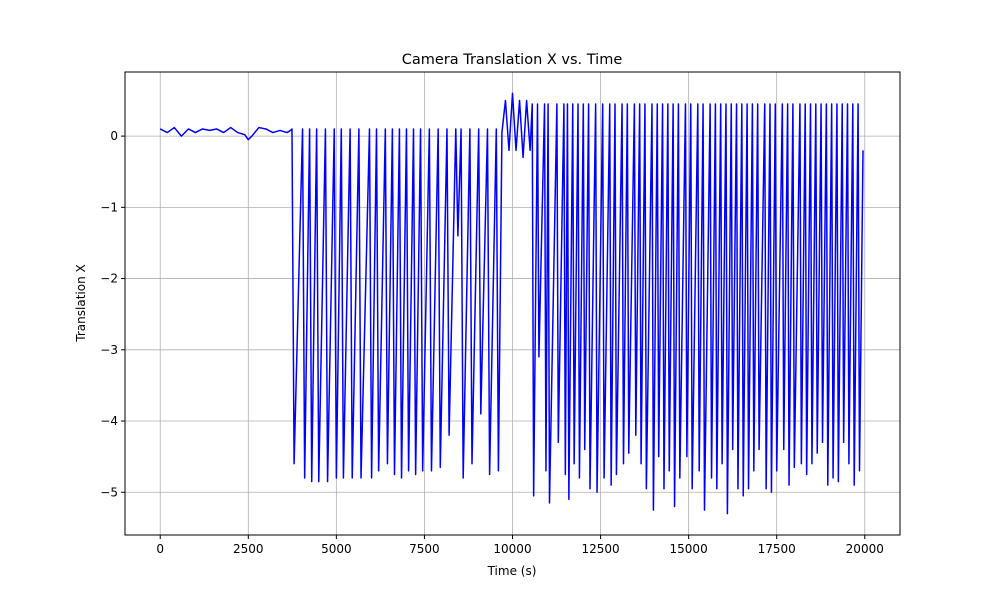  I want to click on y-tick-label: −4, so click(109, 421).